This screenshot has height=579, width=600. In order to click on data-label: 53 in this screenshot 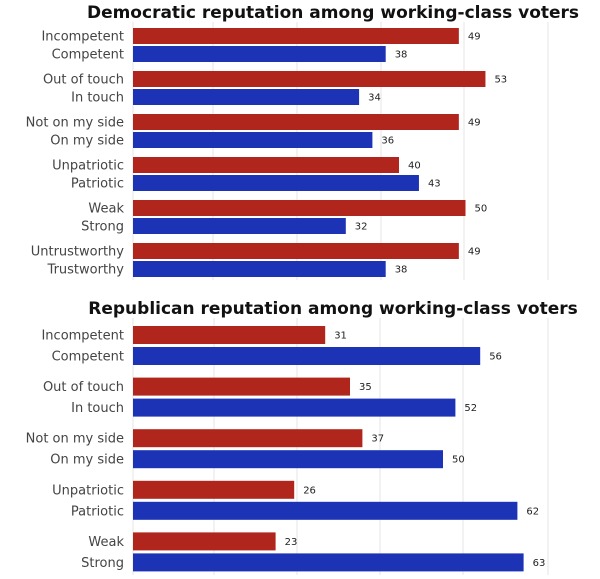, I will do `click(500, 80)`.